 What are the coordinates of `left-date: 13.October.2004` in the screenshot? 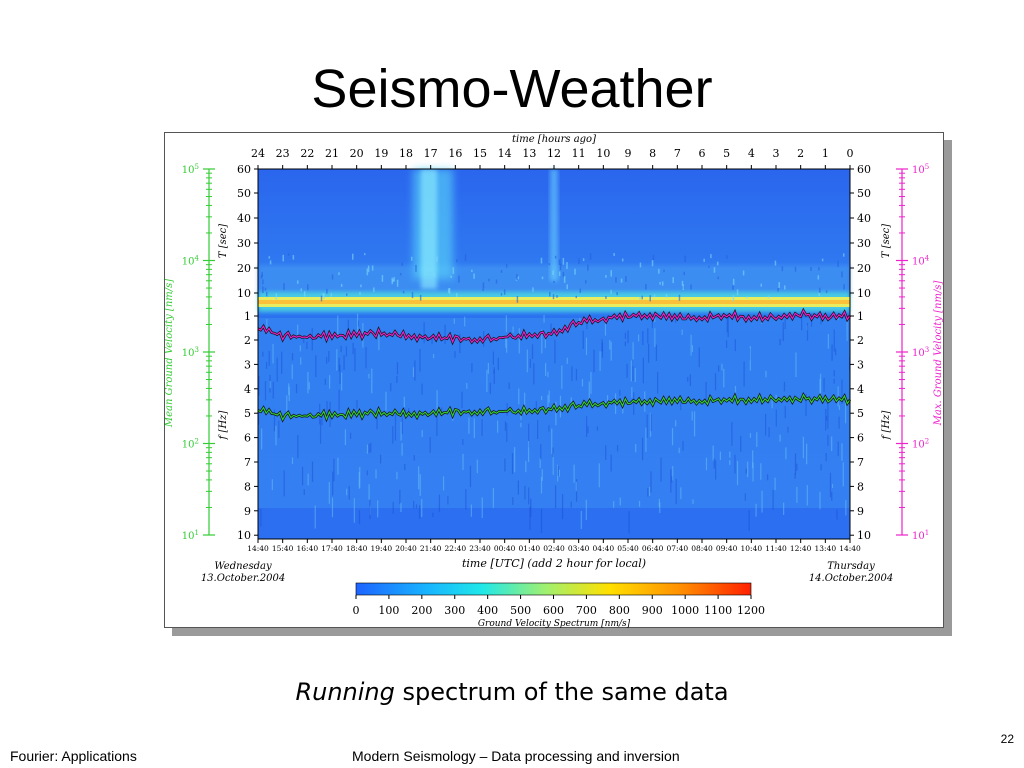 It's located at (243, 578).